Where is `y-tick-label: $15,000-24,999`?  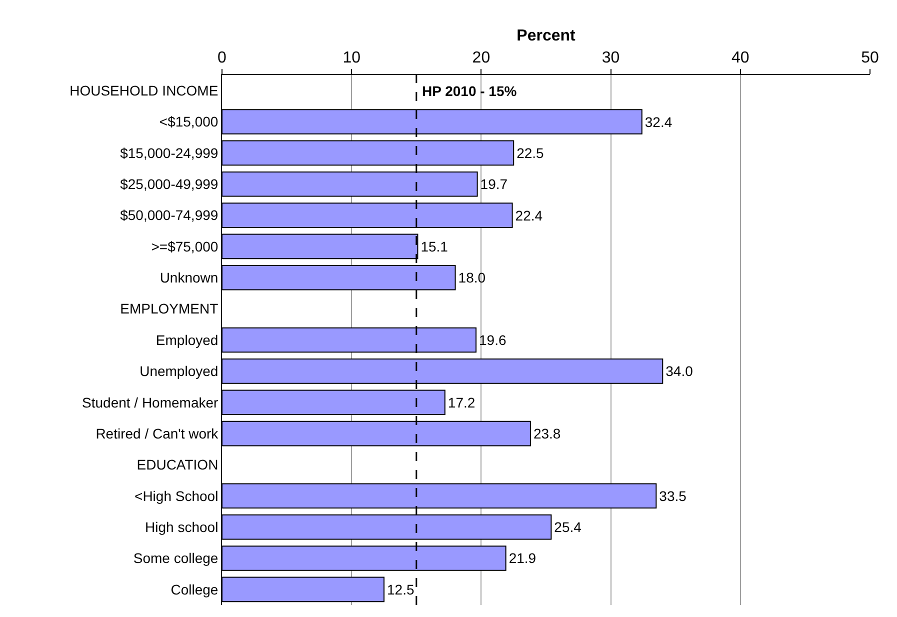 y-tick-label: $15,000-24,999 is located at coordinates (169, 152).